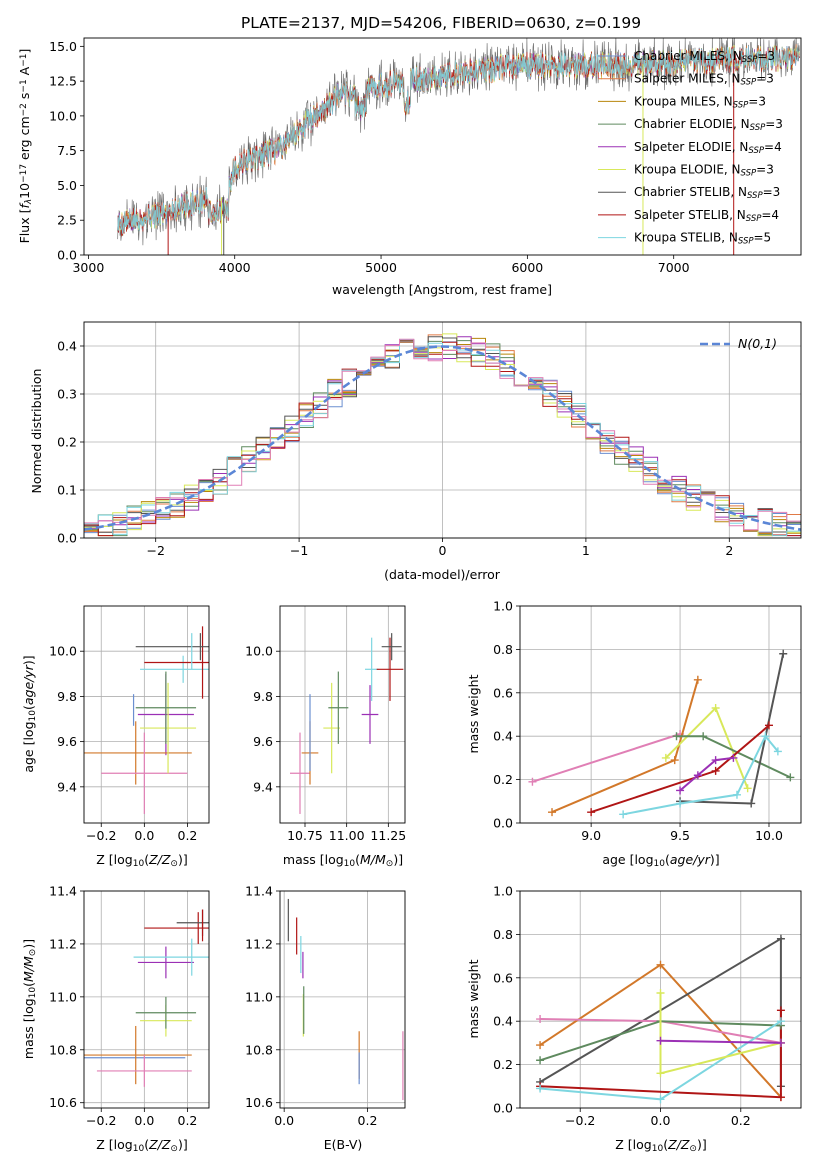 The height and width of the screenshot is (1170, 819). Describe the element at coordinates (67, 490) in the screenshot. I see `y-tick-label: 0.1` at that location.